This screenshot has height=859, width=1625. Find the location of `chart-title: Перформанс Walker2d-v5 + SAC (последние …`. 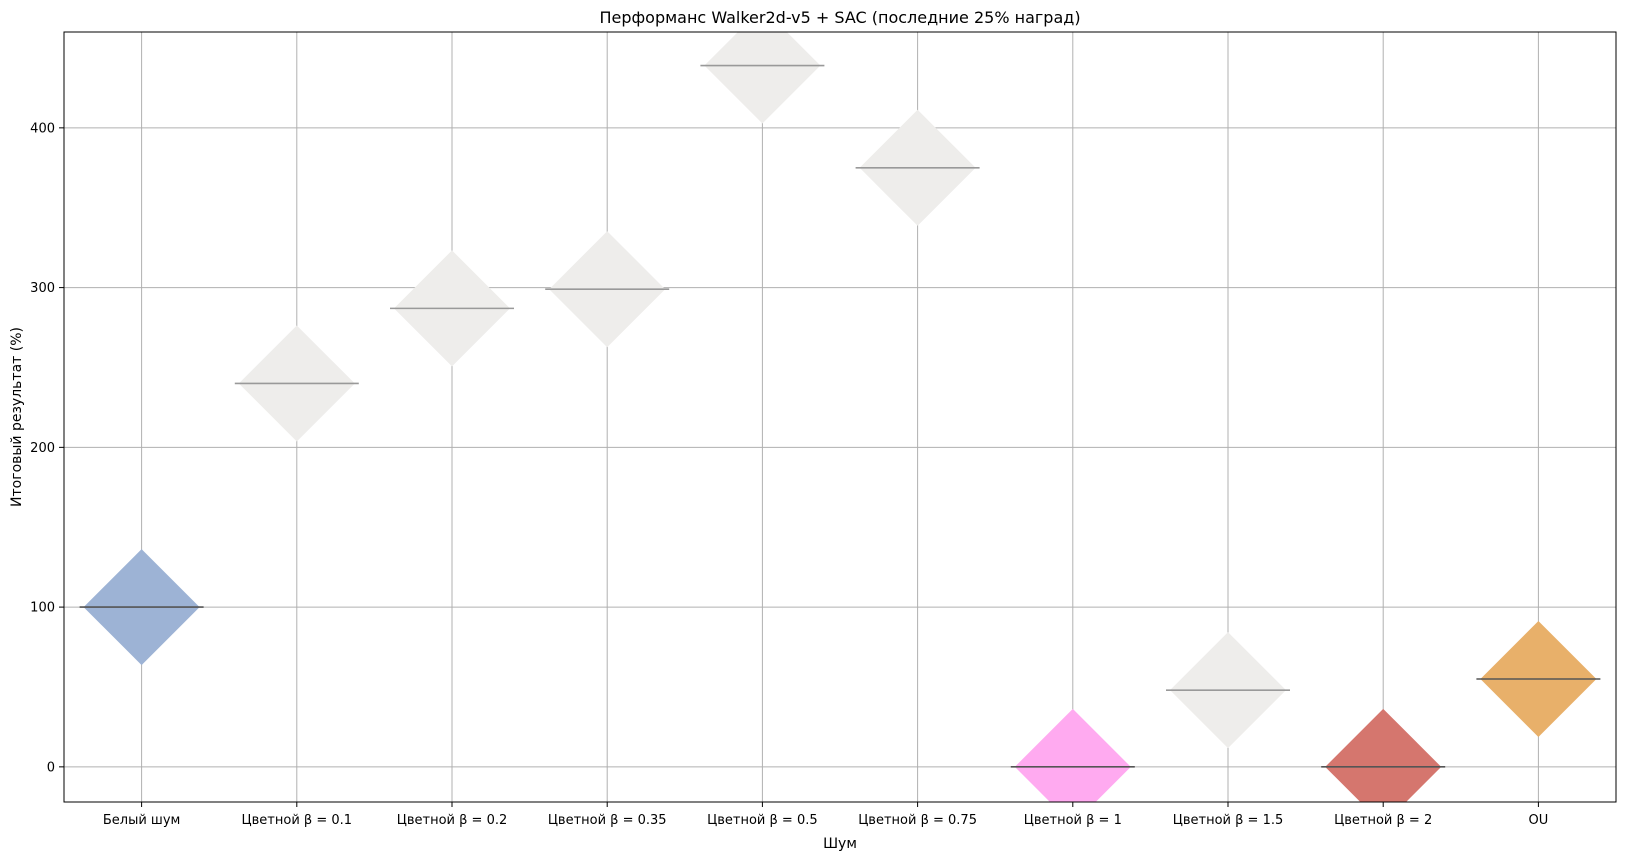

chart-title: Перформанс Walker2d-v5 + SAC (последние … is located at coordinates (839, 17).